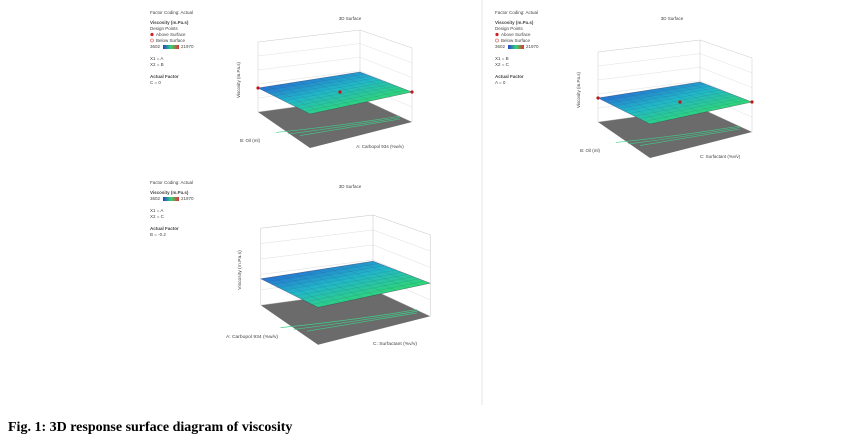  I want to click on right-axis-label: C: Surfactant (%v/v), so click(395, 344).